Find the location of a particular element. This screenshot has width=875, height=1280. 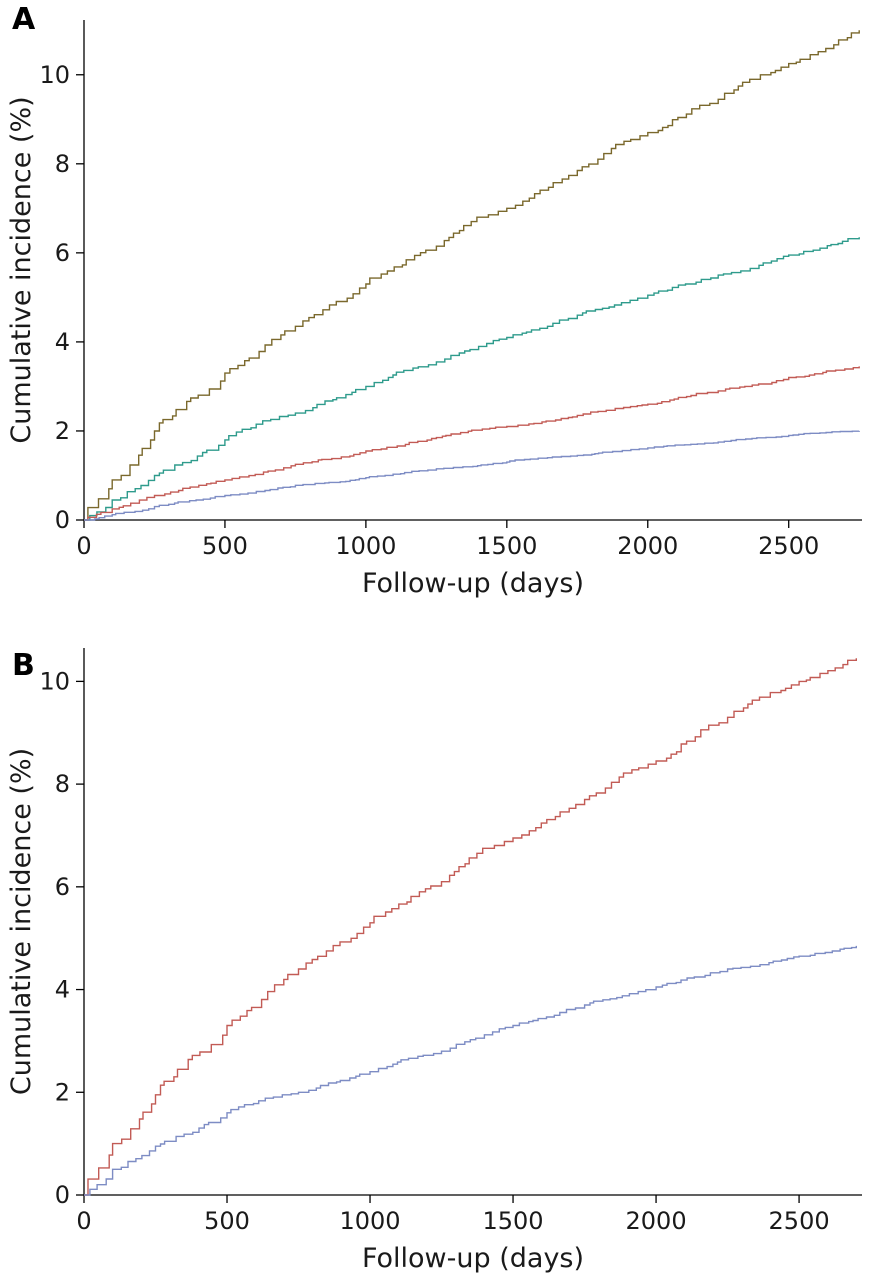

series-red-curve is located at coordinates (472, 443).